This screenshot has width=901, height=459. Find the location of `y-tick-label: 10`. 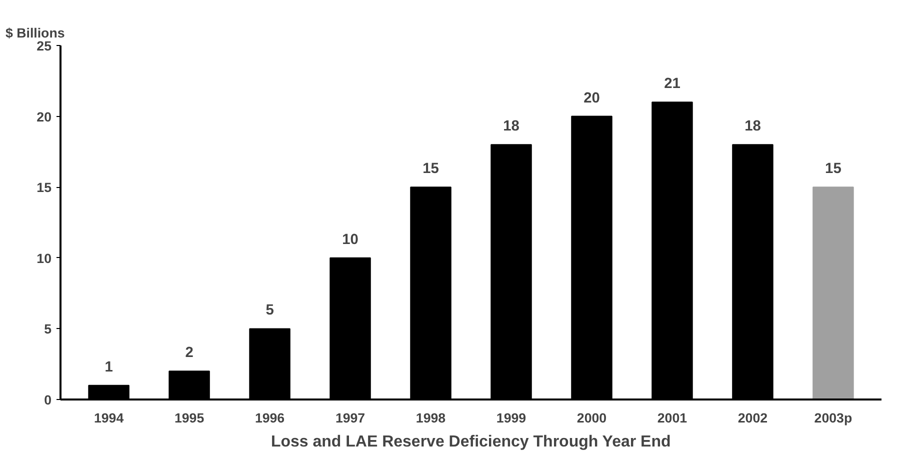

y-tick-label: 10 is located at coordinates (44, 258).